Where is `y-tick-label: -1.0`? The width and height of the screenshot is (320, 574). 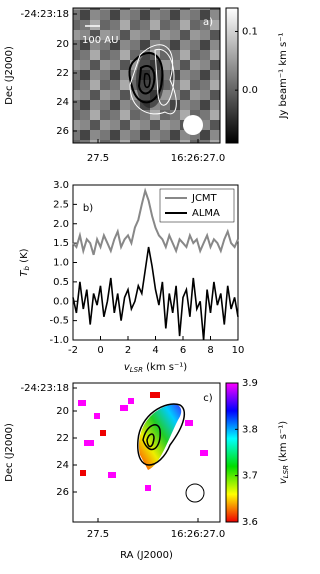 y-tick-label: -1.0 is located at coordinates (59, 340).